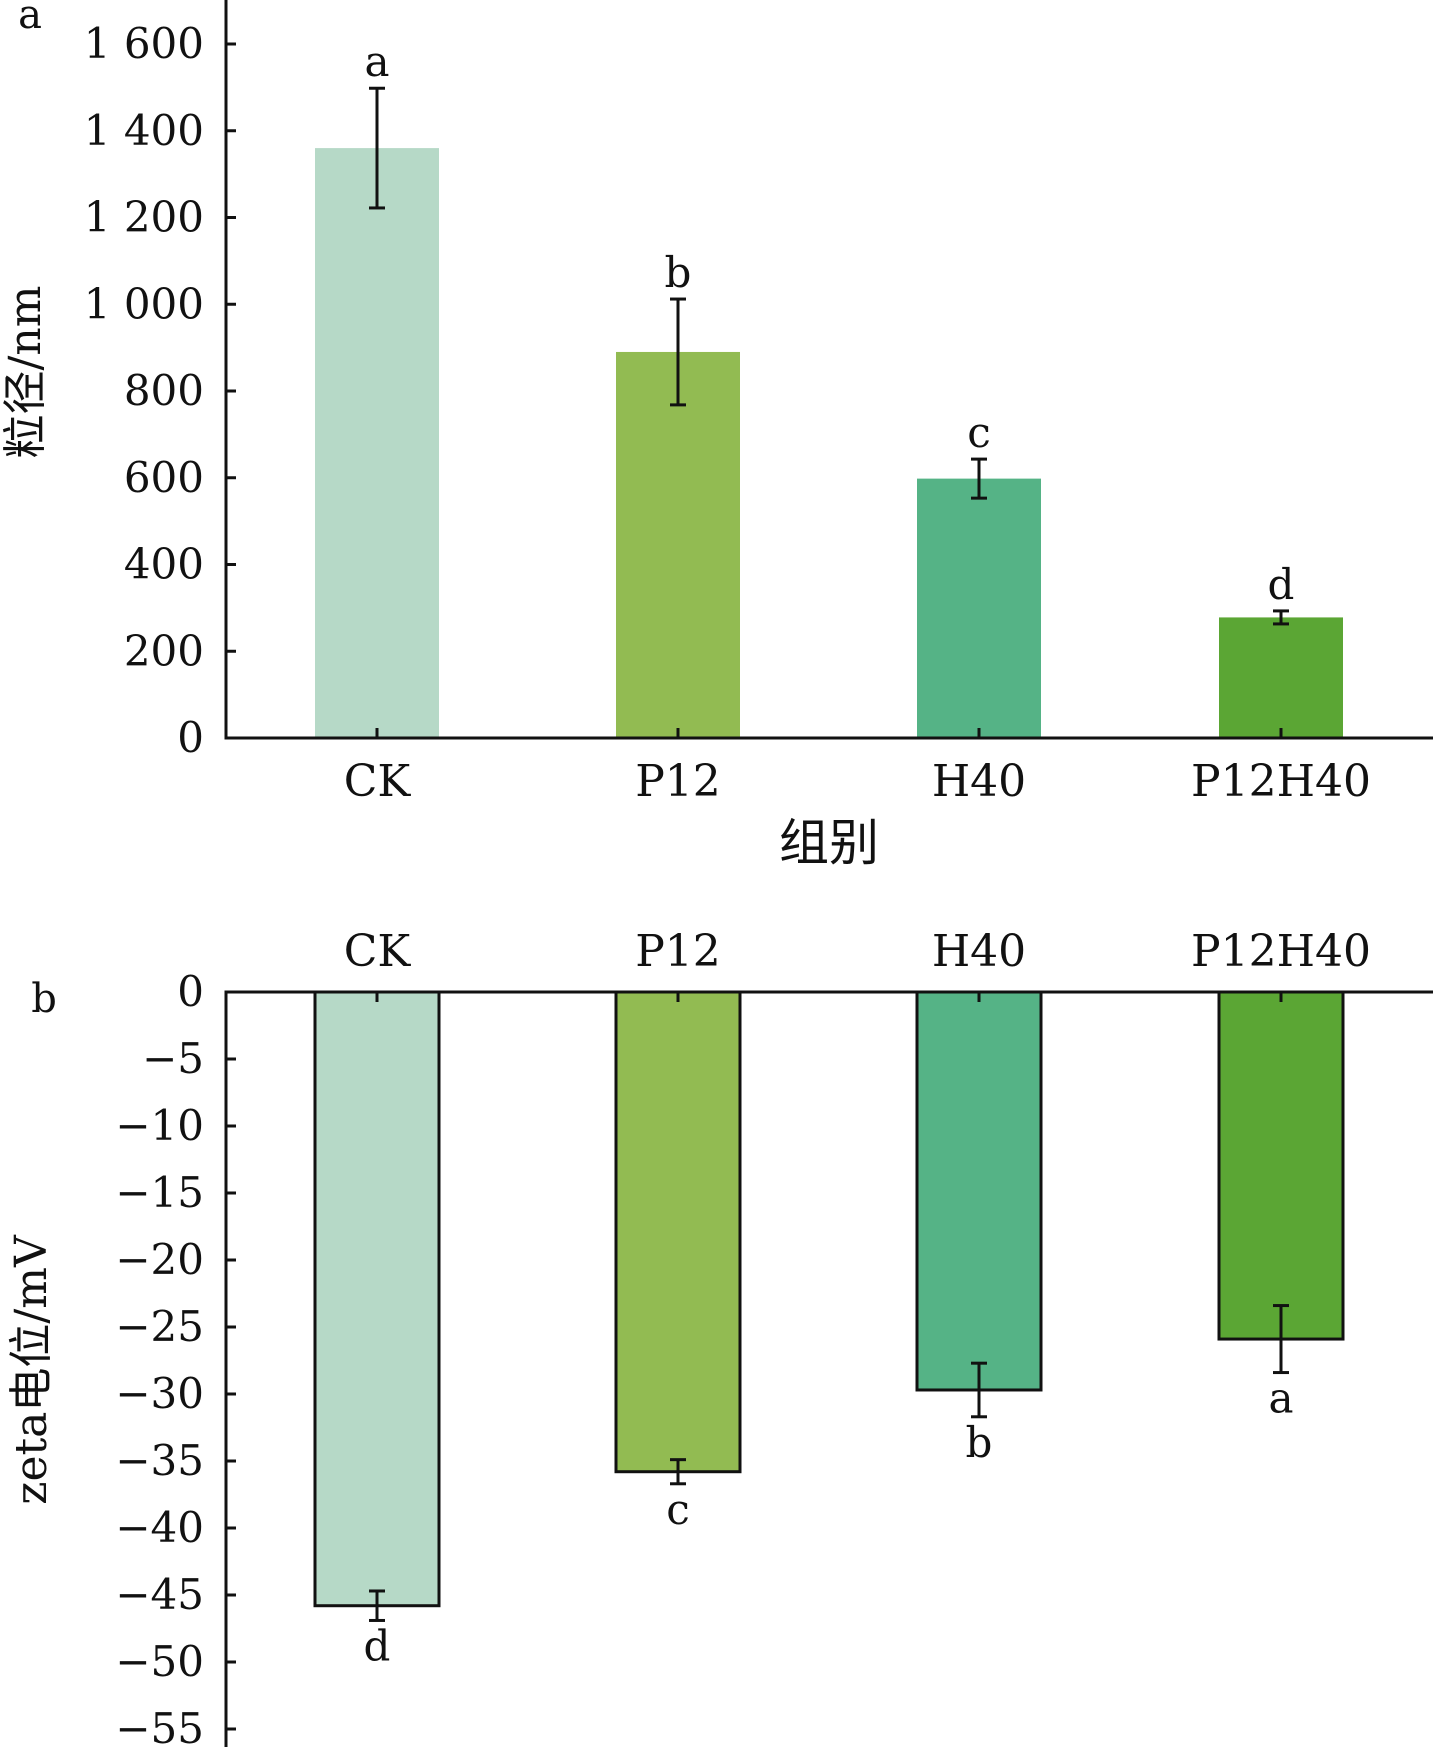  What do you see at coordinates (979, 1191) in the screenshot?
I see `panel-b-bar-H40` at bounding box center [979, 1191].